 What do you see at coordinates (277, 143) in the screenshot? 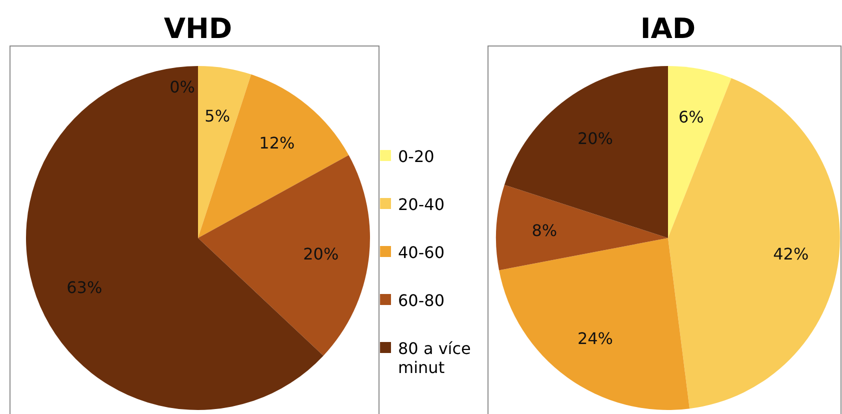
I see `data-label: 12%` at bounding box center [277, 143].